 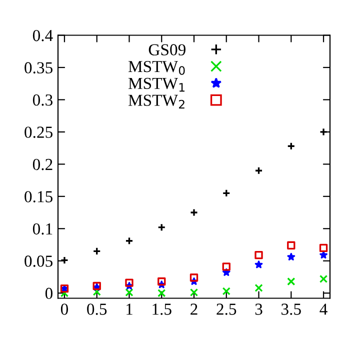 What do you see at coordinates (64, 309) in the screenshot?
I see `x-tick-label: 0` at bounding box center [64, 309].